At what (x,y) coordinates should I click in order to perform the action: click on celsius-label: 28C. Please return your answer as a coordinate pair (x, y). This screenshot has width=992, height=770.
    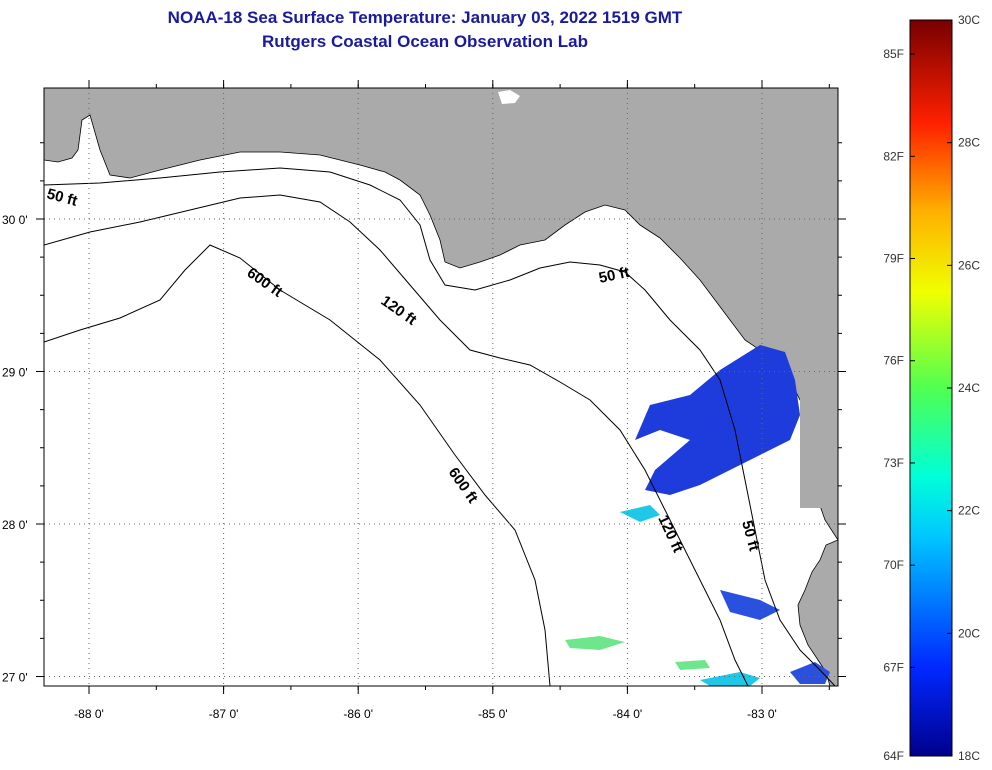
    Looking at the image, I should click on (969, 143).